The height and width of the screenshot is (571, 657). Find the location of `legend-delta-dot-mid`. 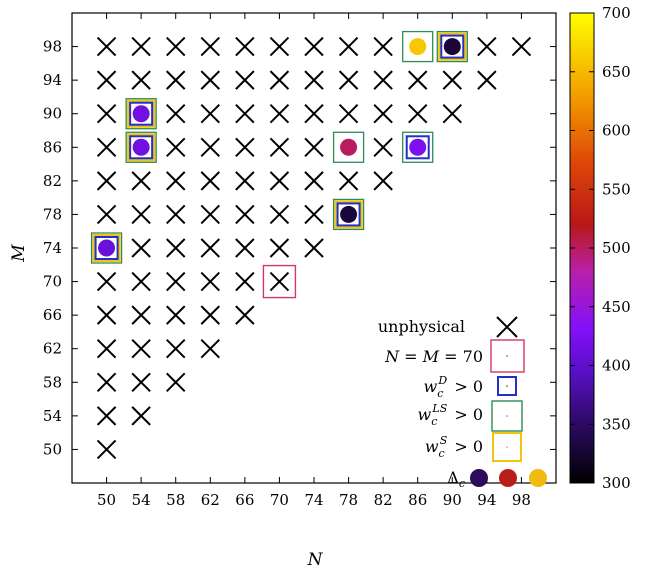

legend-delta-dot-mid is located at coordinates (508, 478).